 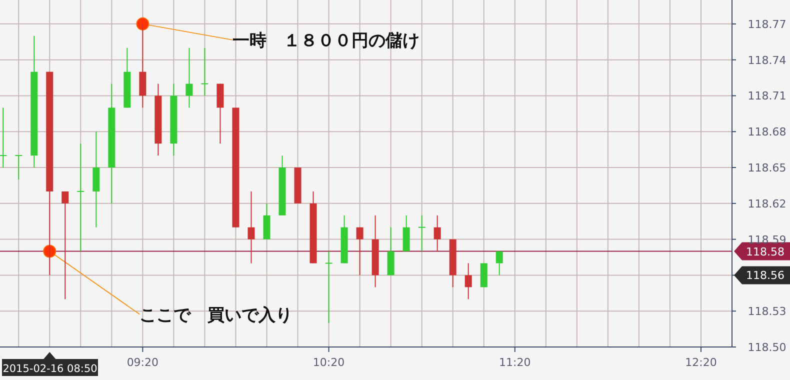 I want to click on x-tick-label: 12:20, so click(x=701, y=362).